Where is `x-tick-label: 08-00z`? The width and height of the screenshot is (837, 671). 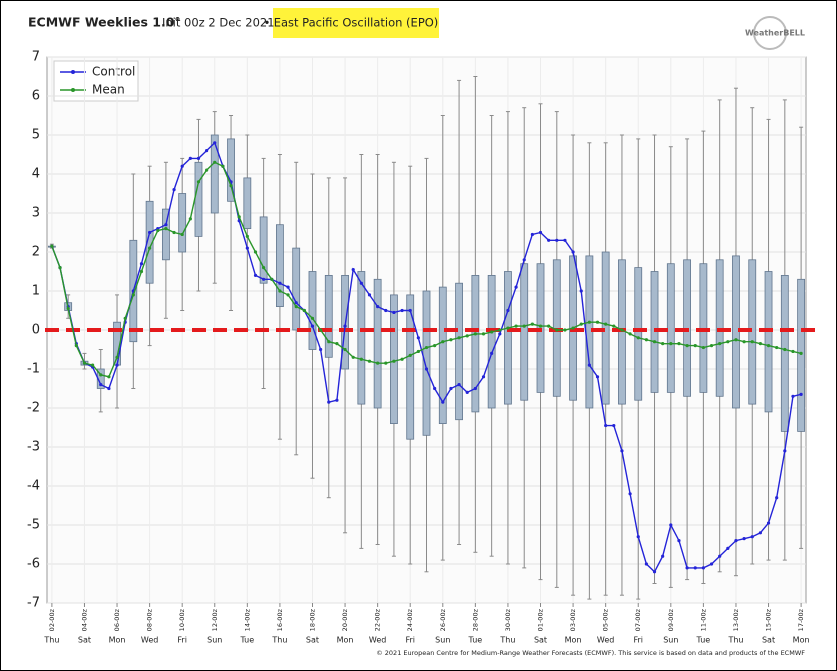 x-tick-label: 08-00z is located at coordinates (150, 619).